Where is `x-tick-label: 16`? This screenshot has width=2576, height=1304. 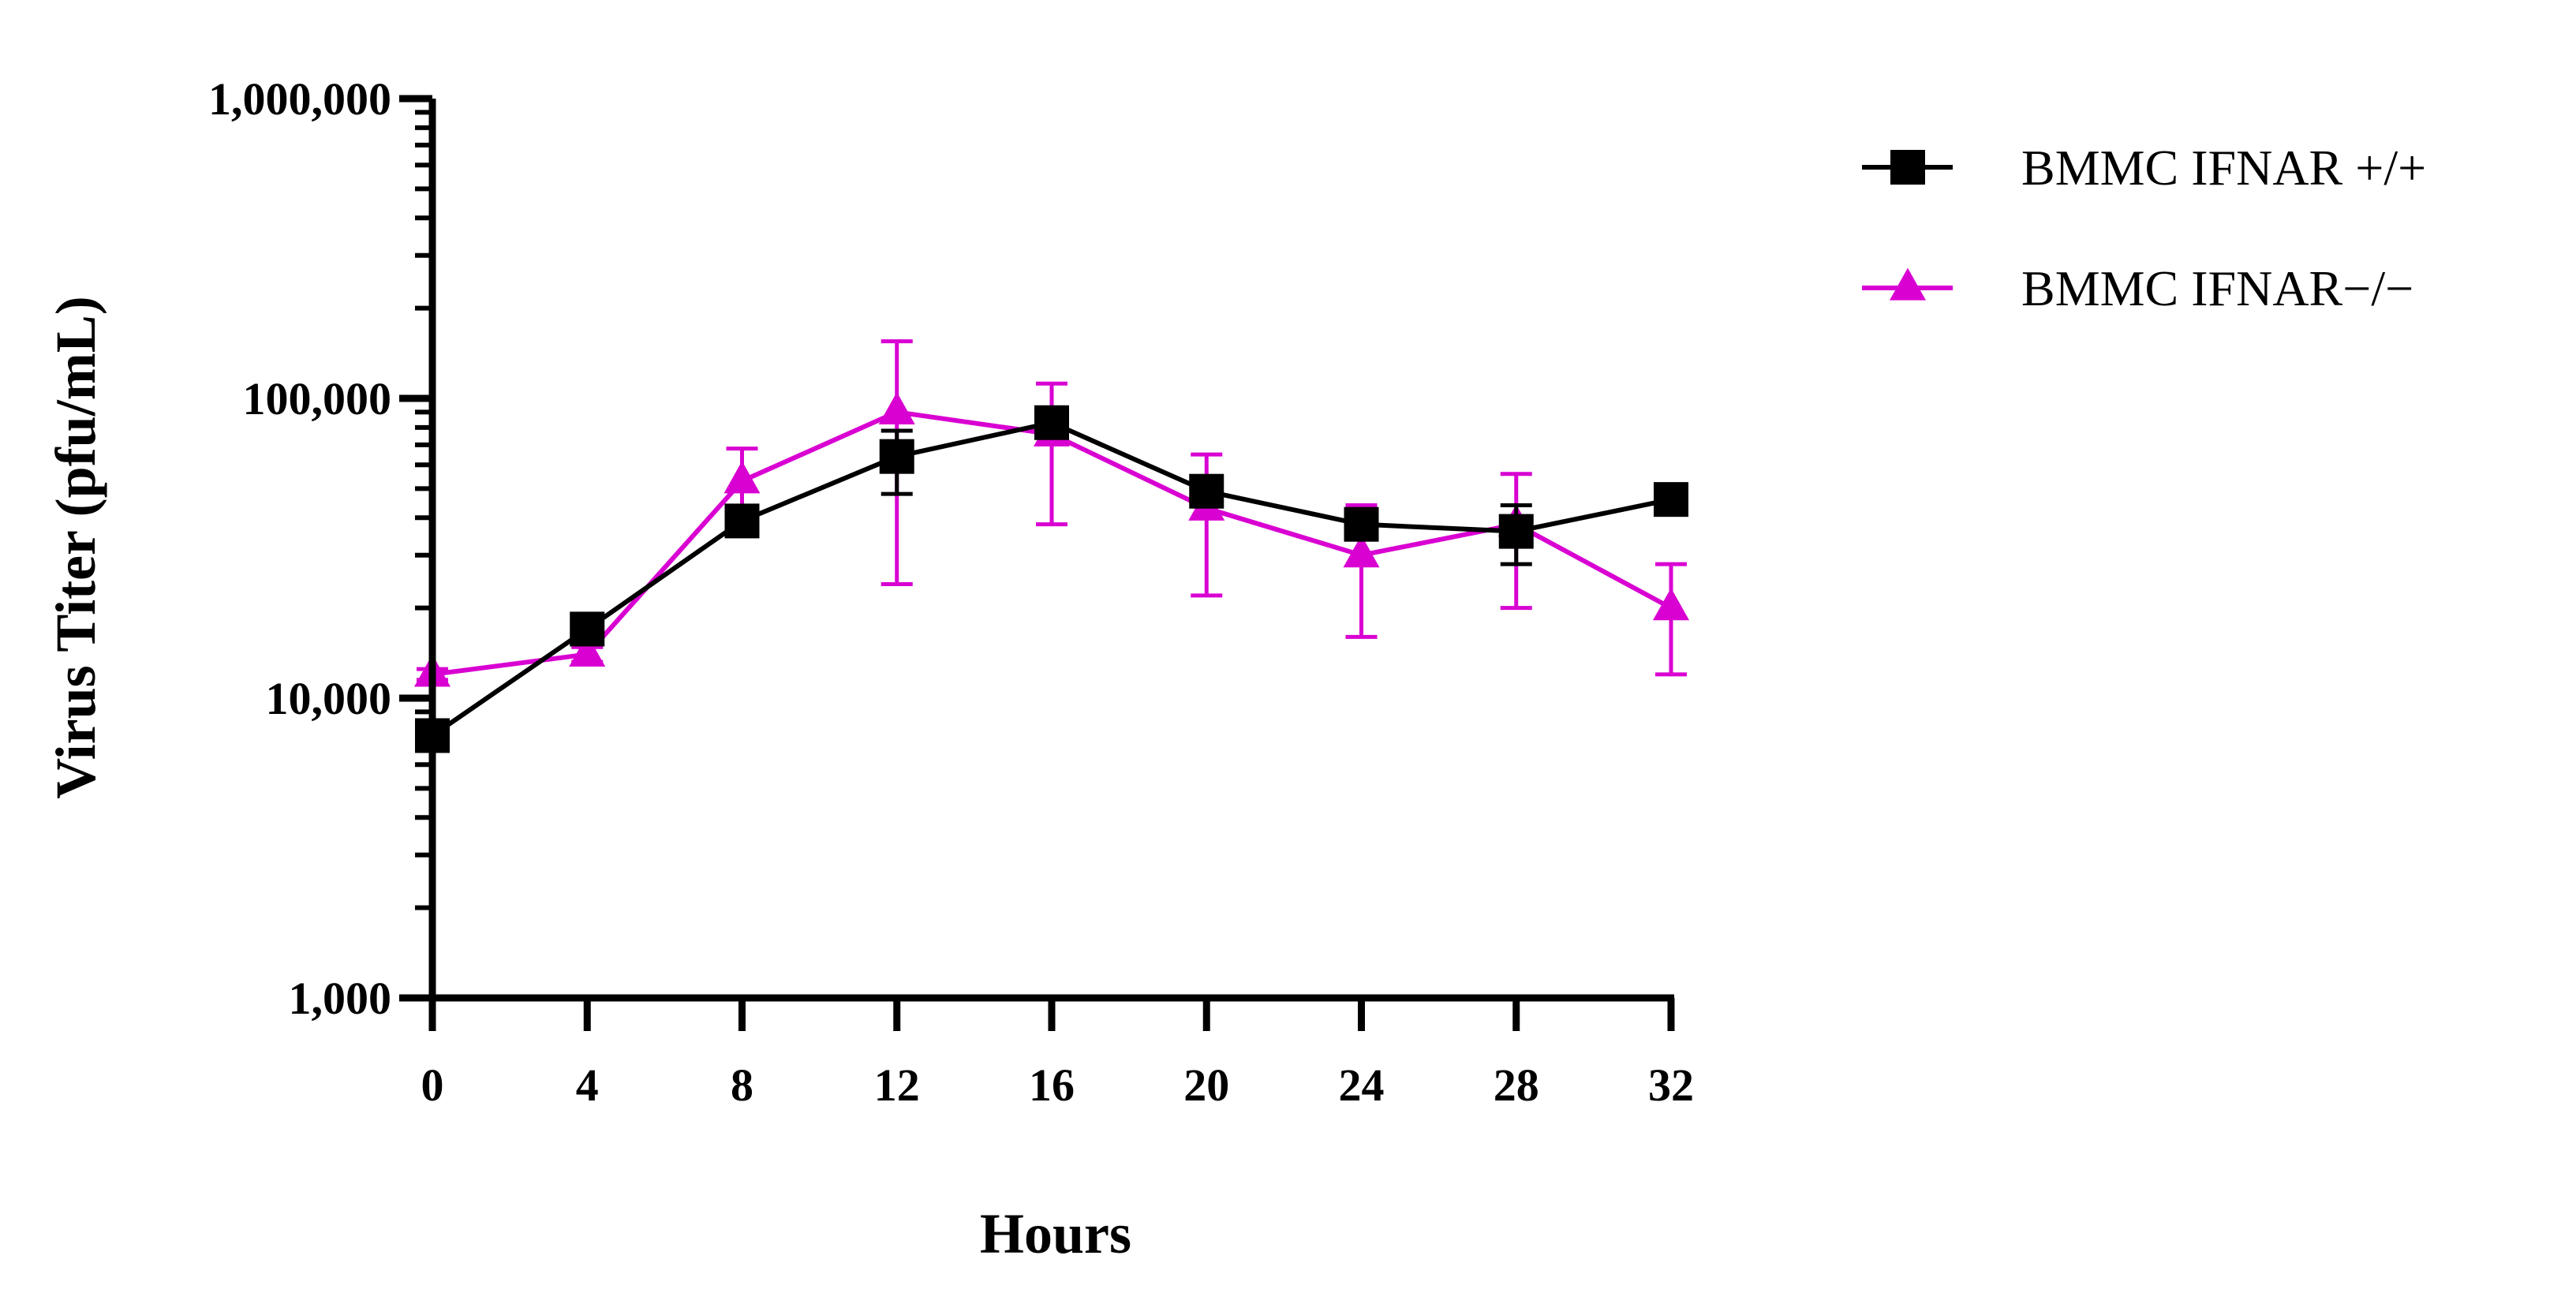 x-tick-label: 16 is located at coordinates (1052, 1085).